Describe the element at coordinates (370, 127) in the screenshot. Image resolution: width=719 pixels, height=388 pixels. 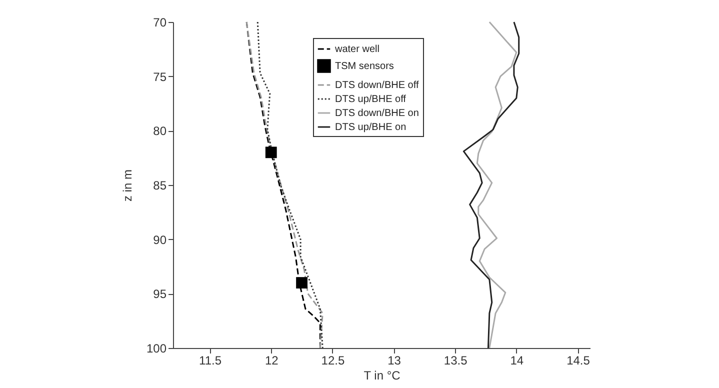
I see `legend-label: DTS up/BHE on` at that location.